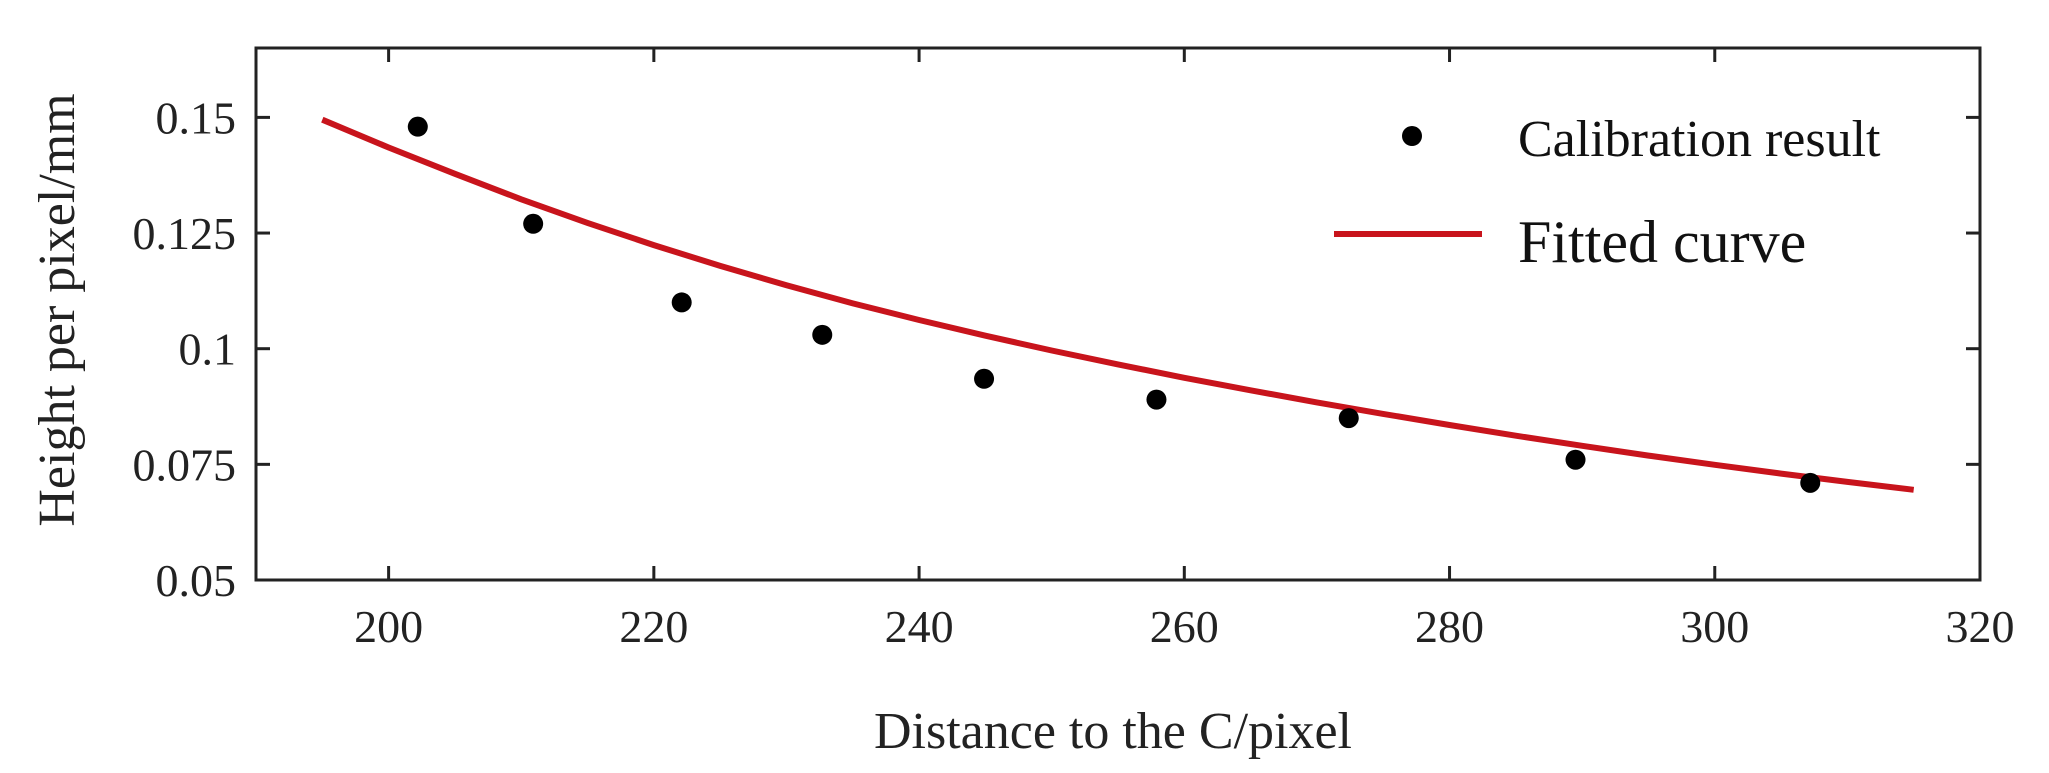  What do you see at coordinates (919, 626) in the screenshot?
I see `x-tick-label: 240` at bounding box center [919, 626].